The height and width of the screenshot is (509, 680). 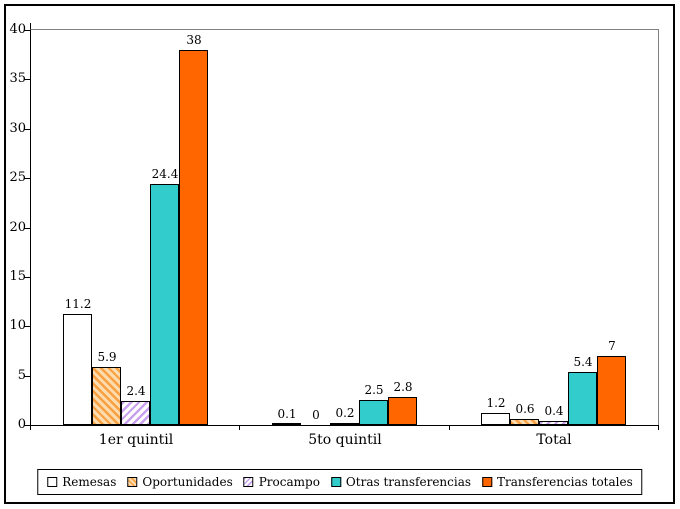 I want to click on legend-item: Oportunidades, so click(x=180, y=482).